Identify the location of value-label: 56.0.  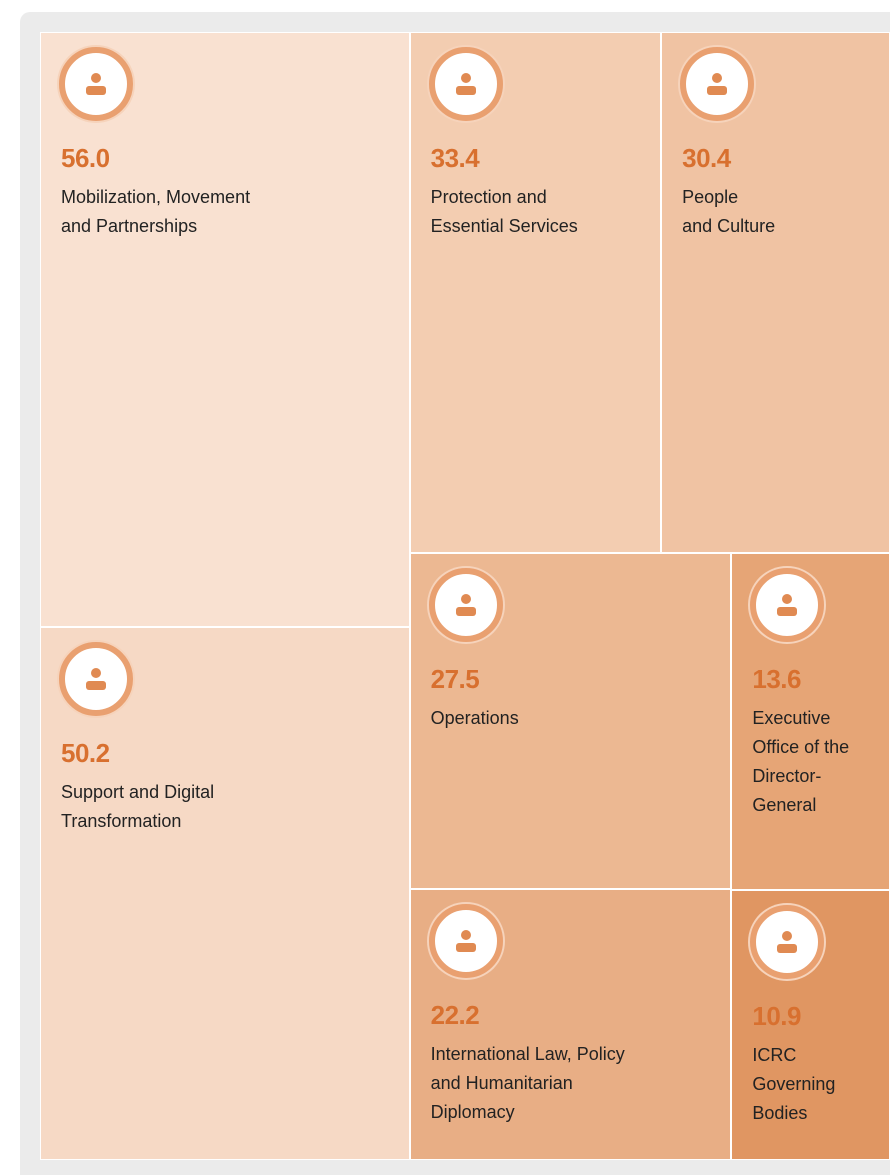
(85, 158).